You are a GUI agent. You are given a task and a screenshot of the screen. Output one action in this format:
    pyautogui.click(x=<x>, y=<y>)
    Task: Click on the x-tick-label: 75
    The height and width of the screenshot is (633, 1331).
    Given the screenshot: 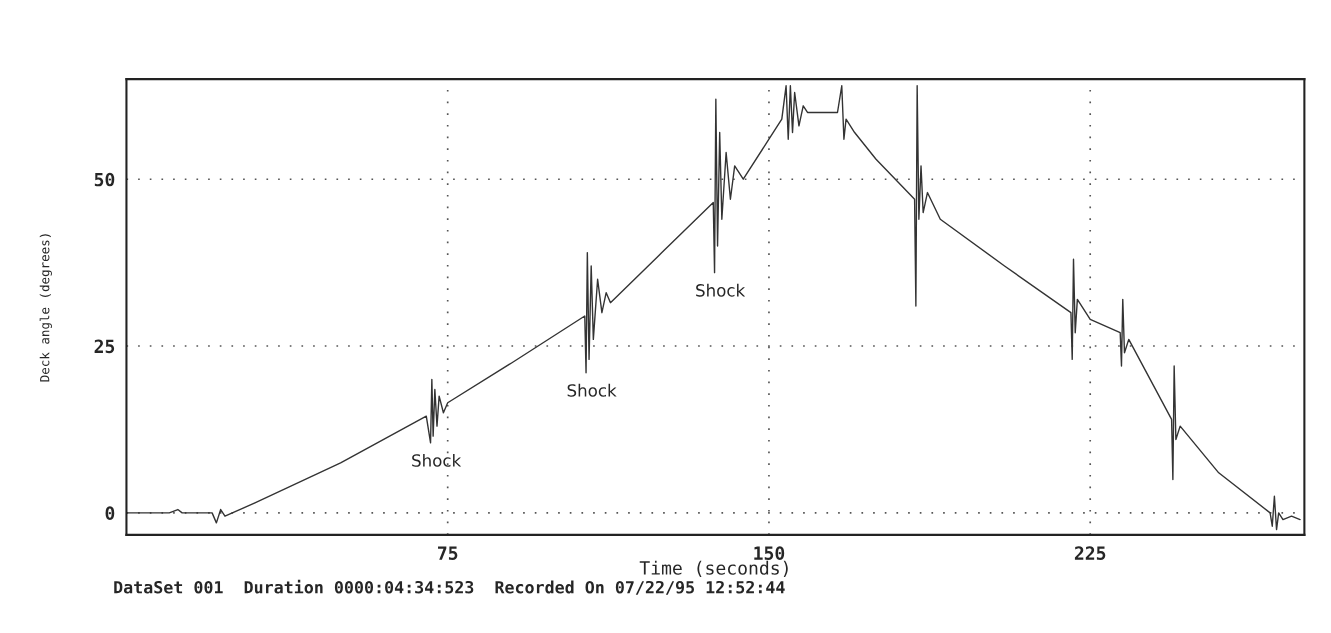 What is the action you would take?
    pyautogui.click(x=448, y=553)
    